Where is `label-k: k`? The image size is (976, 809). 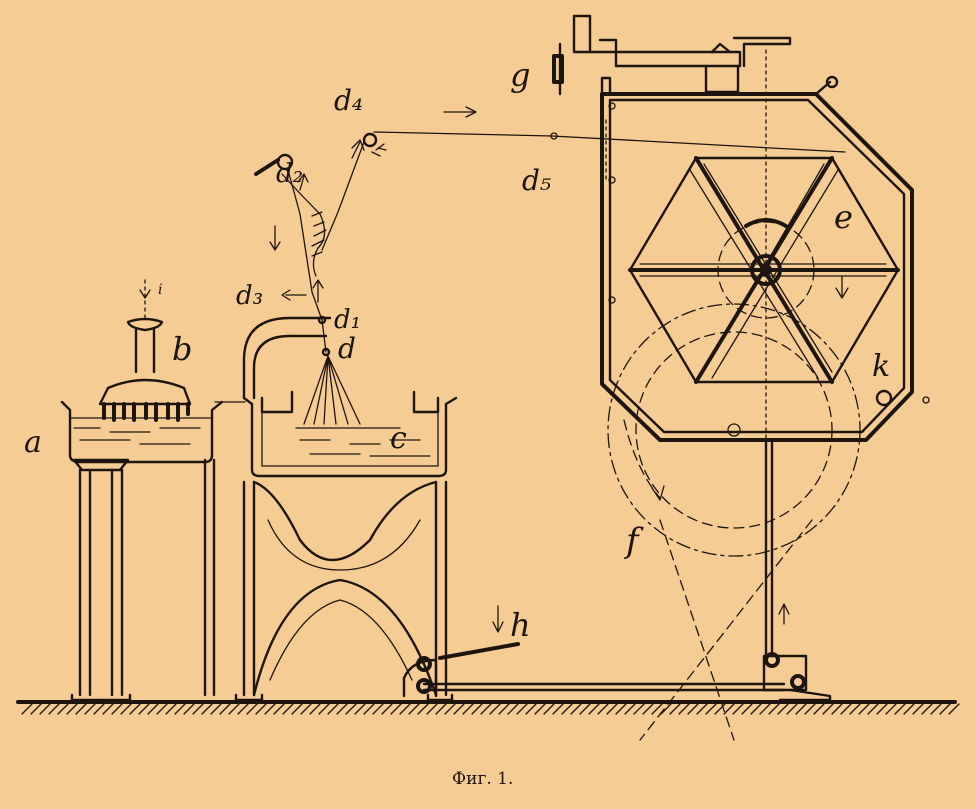 label-k: k is located at coordinates (881, 366).